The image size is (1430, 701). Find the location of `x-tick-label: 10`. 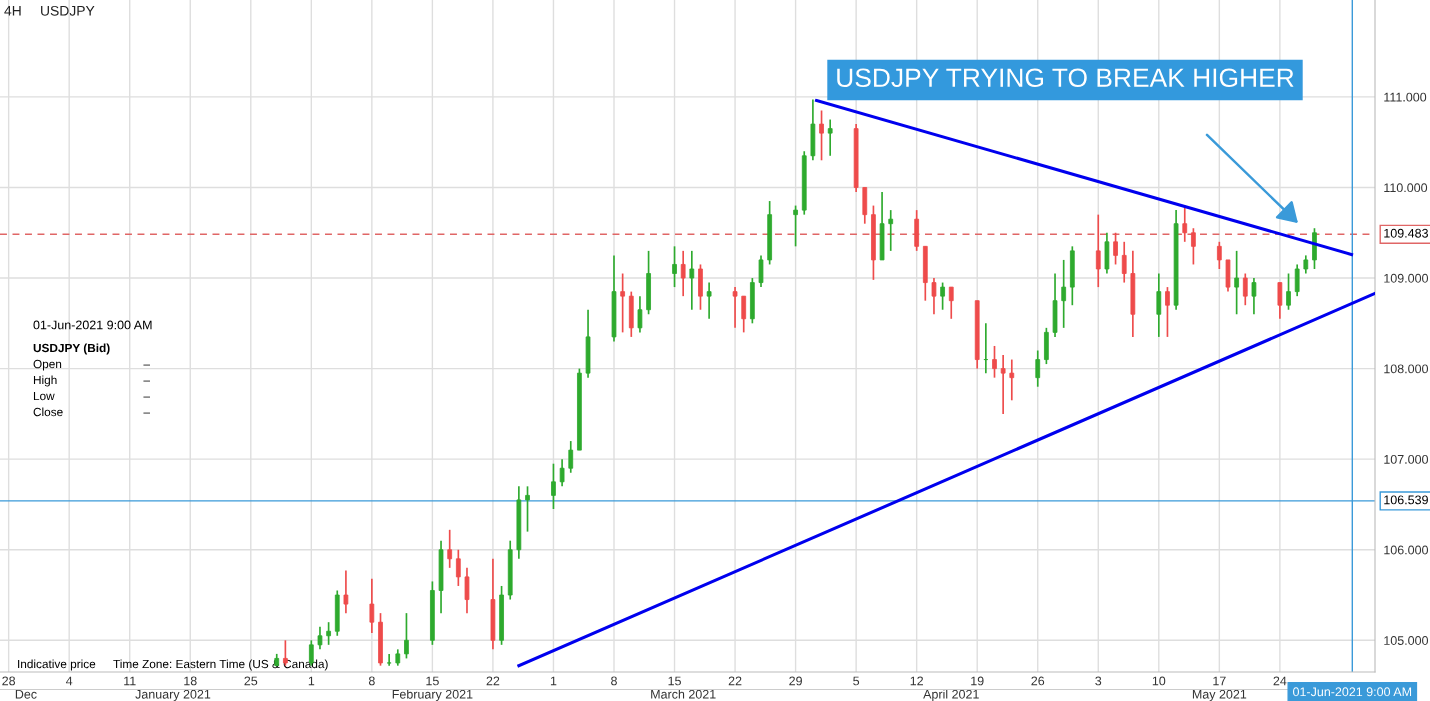

x-tick-label: 10 is located at coordinates (1159, 681).